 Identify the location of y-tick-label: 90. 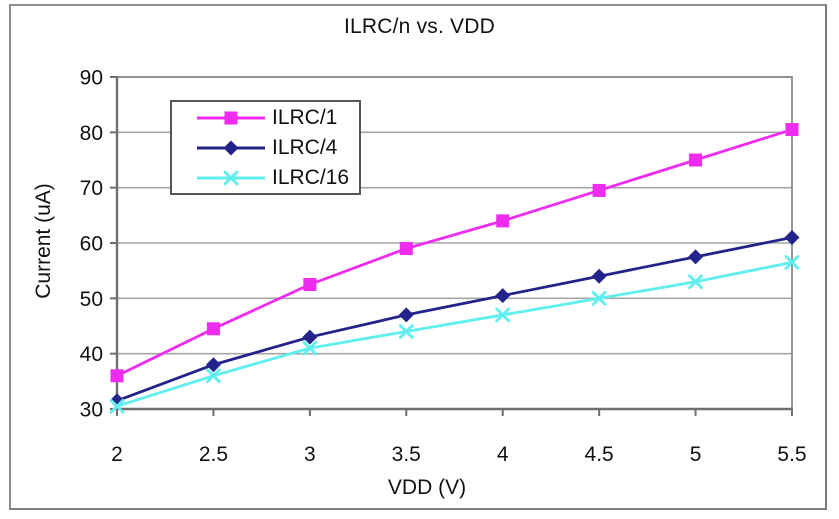
(91, 78).